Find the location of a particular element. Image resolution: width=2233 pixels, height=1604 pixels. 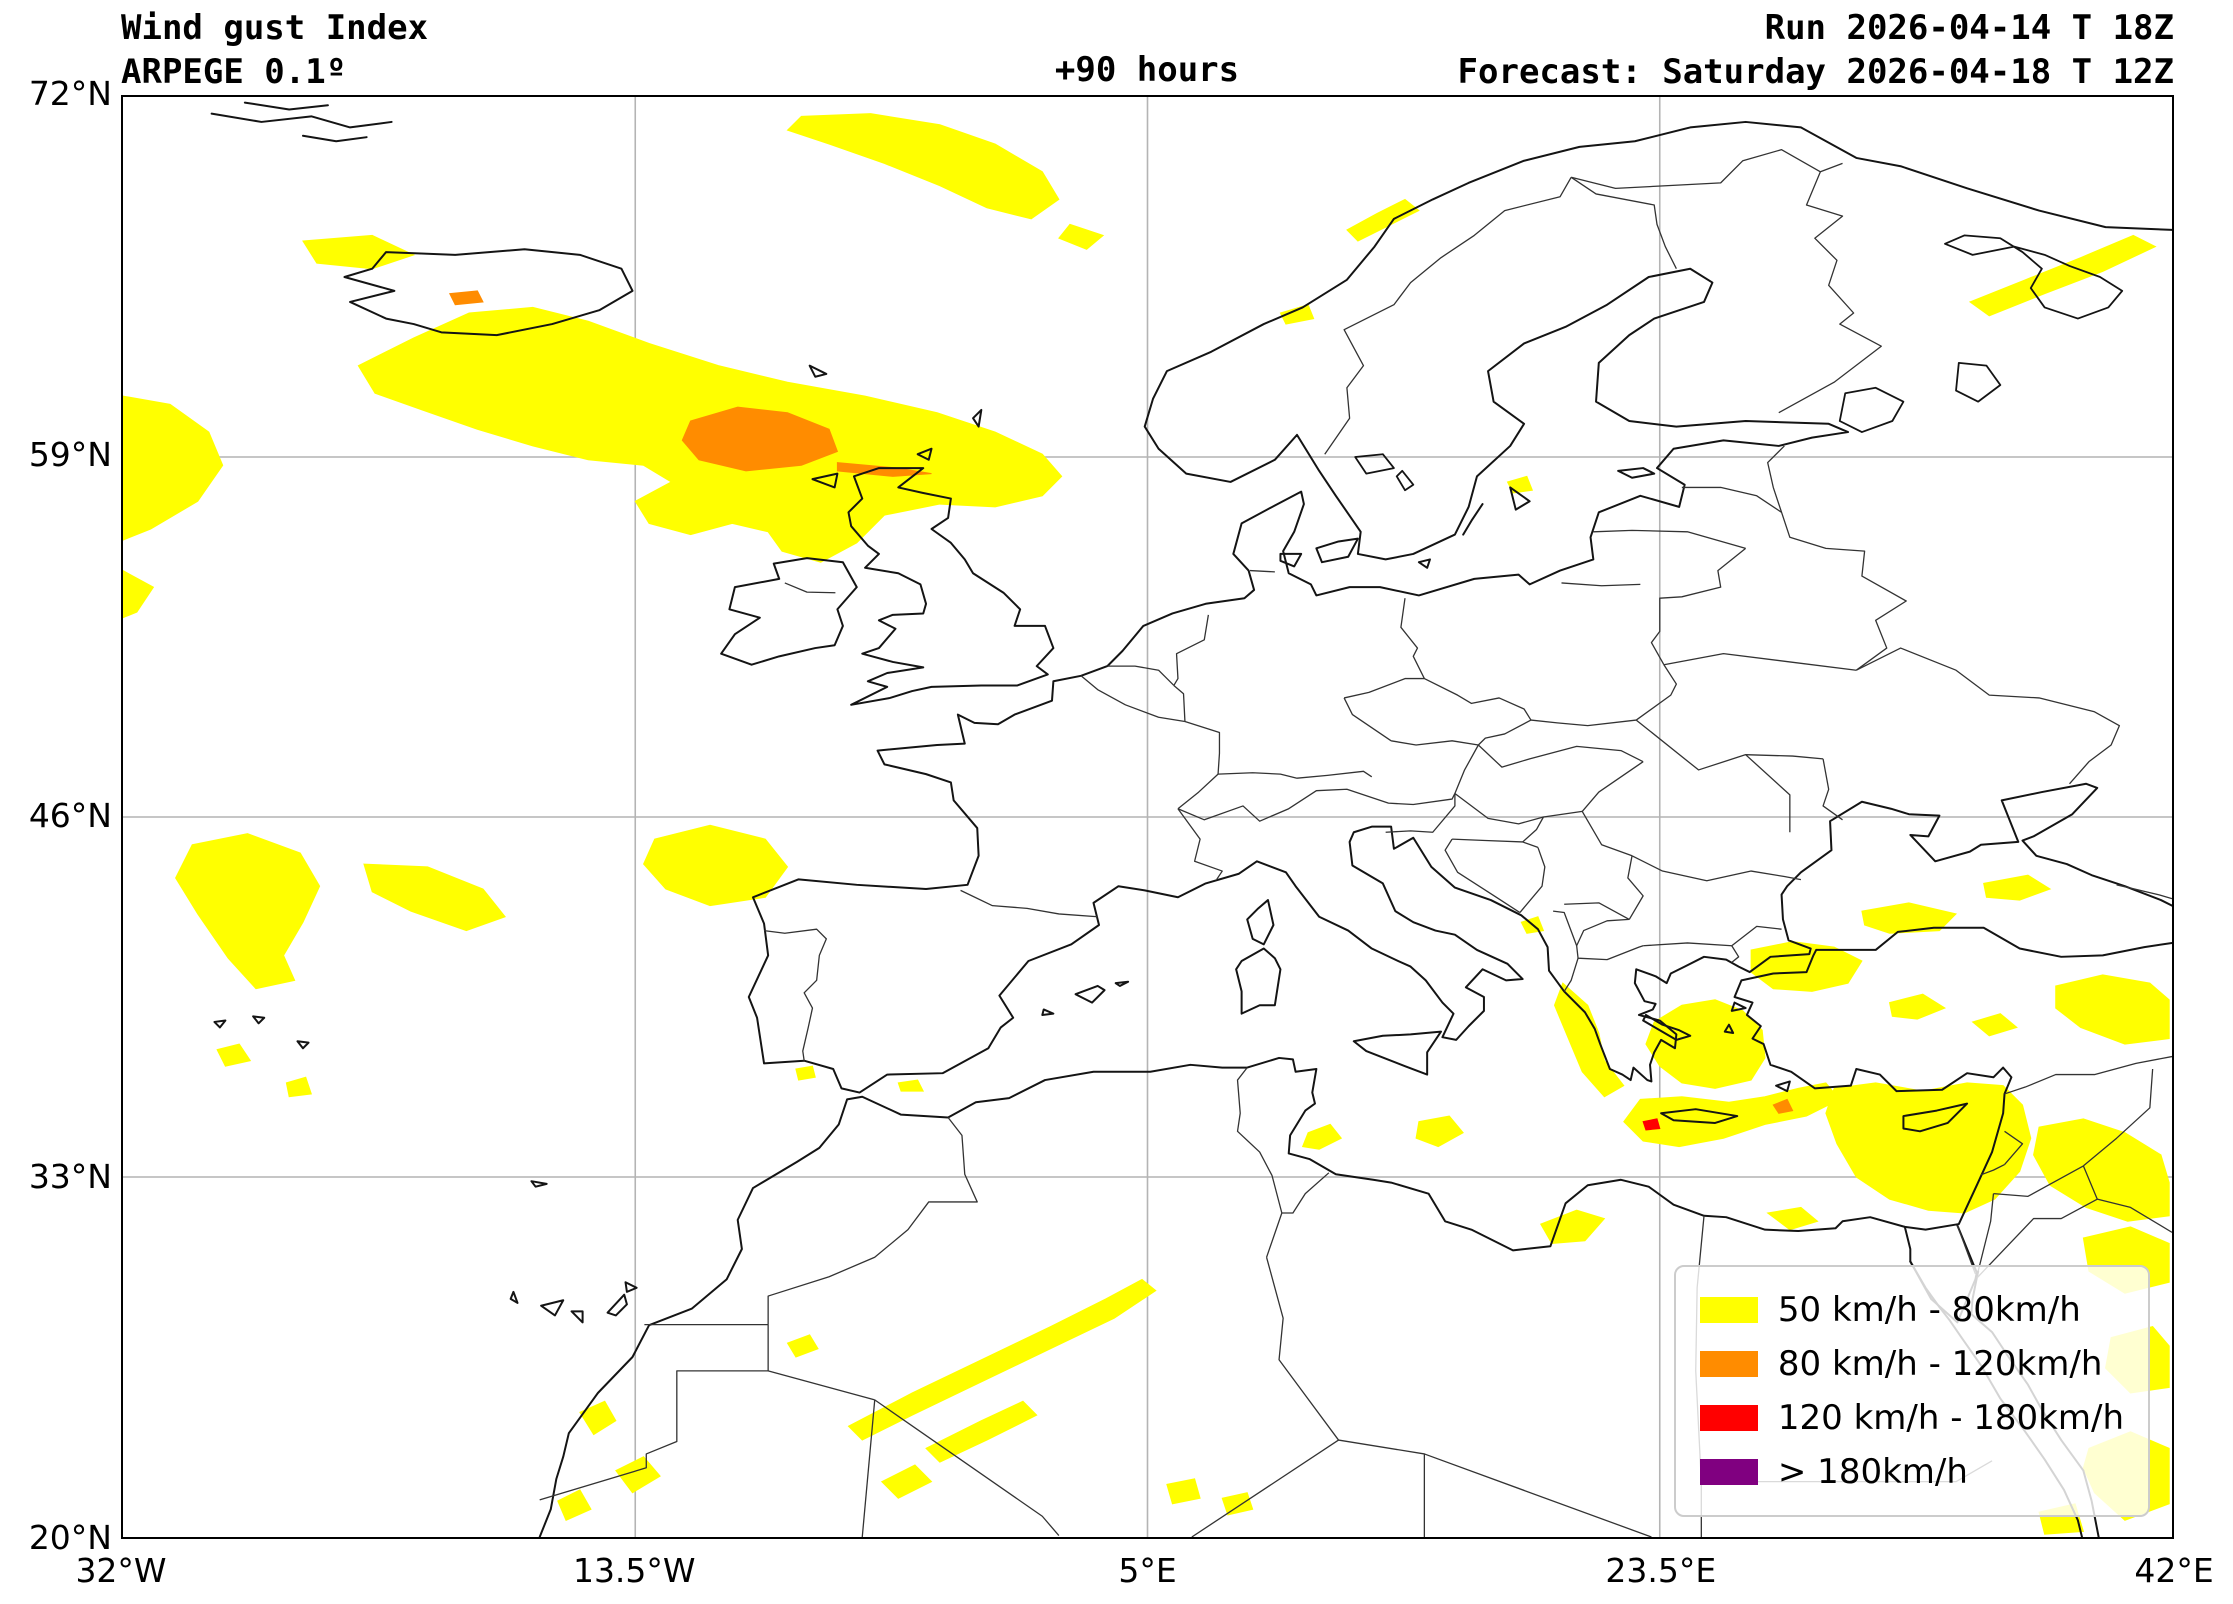

lat-tick-label: 72°N is located at coordinates (70, 93).